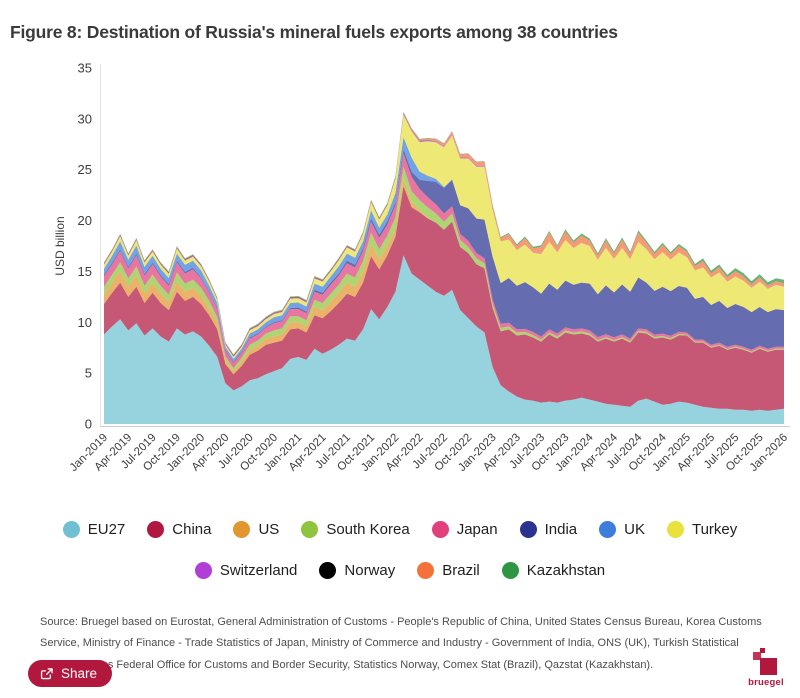 This screenshot has height=698, width=800. I want to click on legend-item-uk: UK, so click(622, 529).